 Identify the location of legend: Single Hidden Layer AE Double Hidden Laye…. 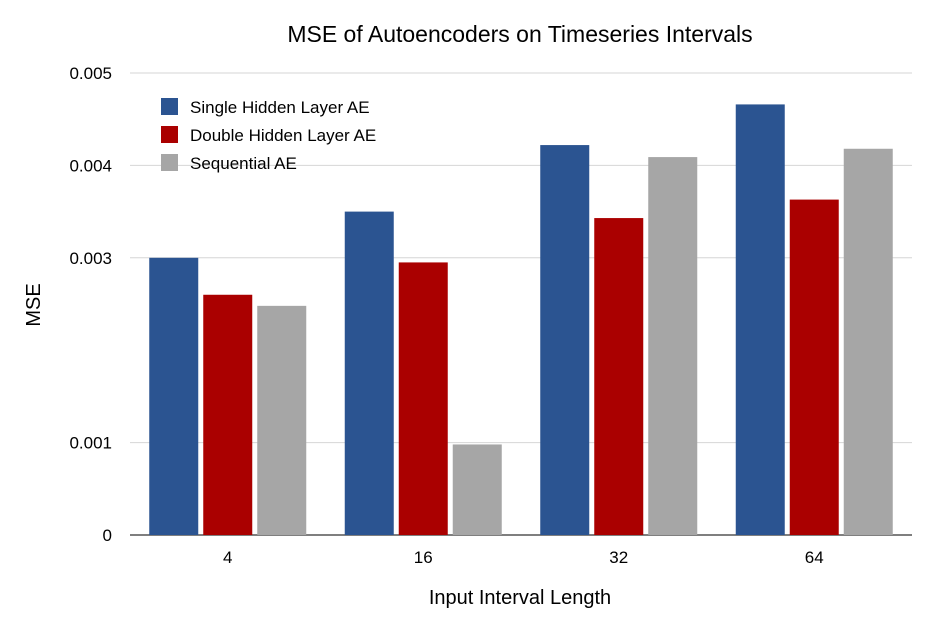
(268, 135).